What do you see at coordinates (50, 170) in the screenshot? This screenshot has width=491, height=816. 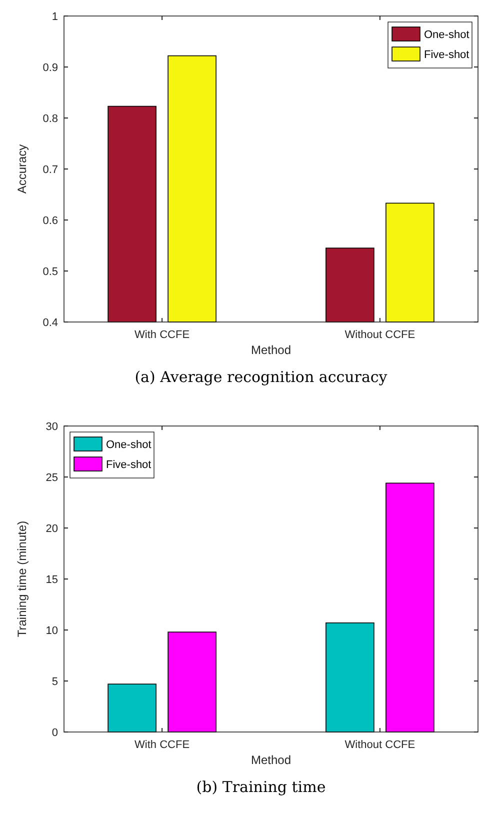 I see `y-tick-label: 0.7` at bounding box center [50, 170].